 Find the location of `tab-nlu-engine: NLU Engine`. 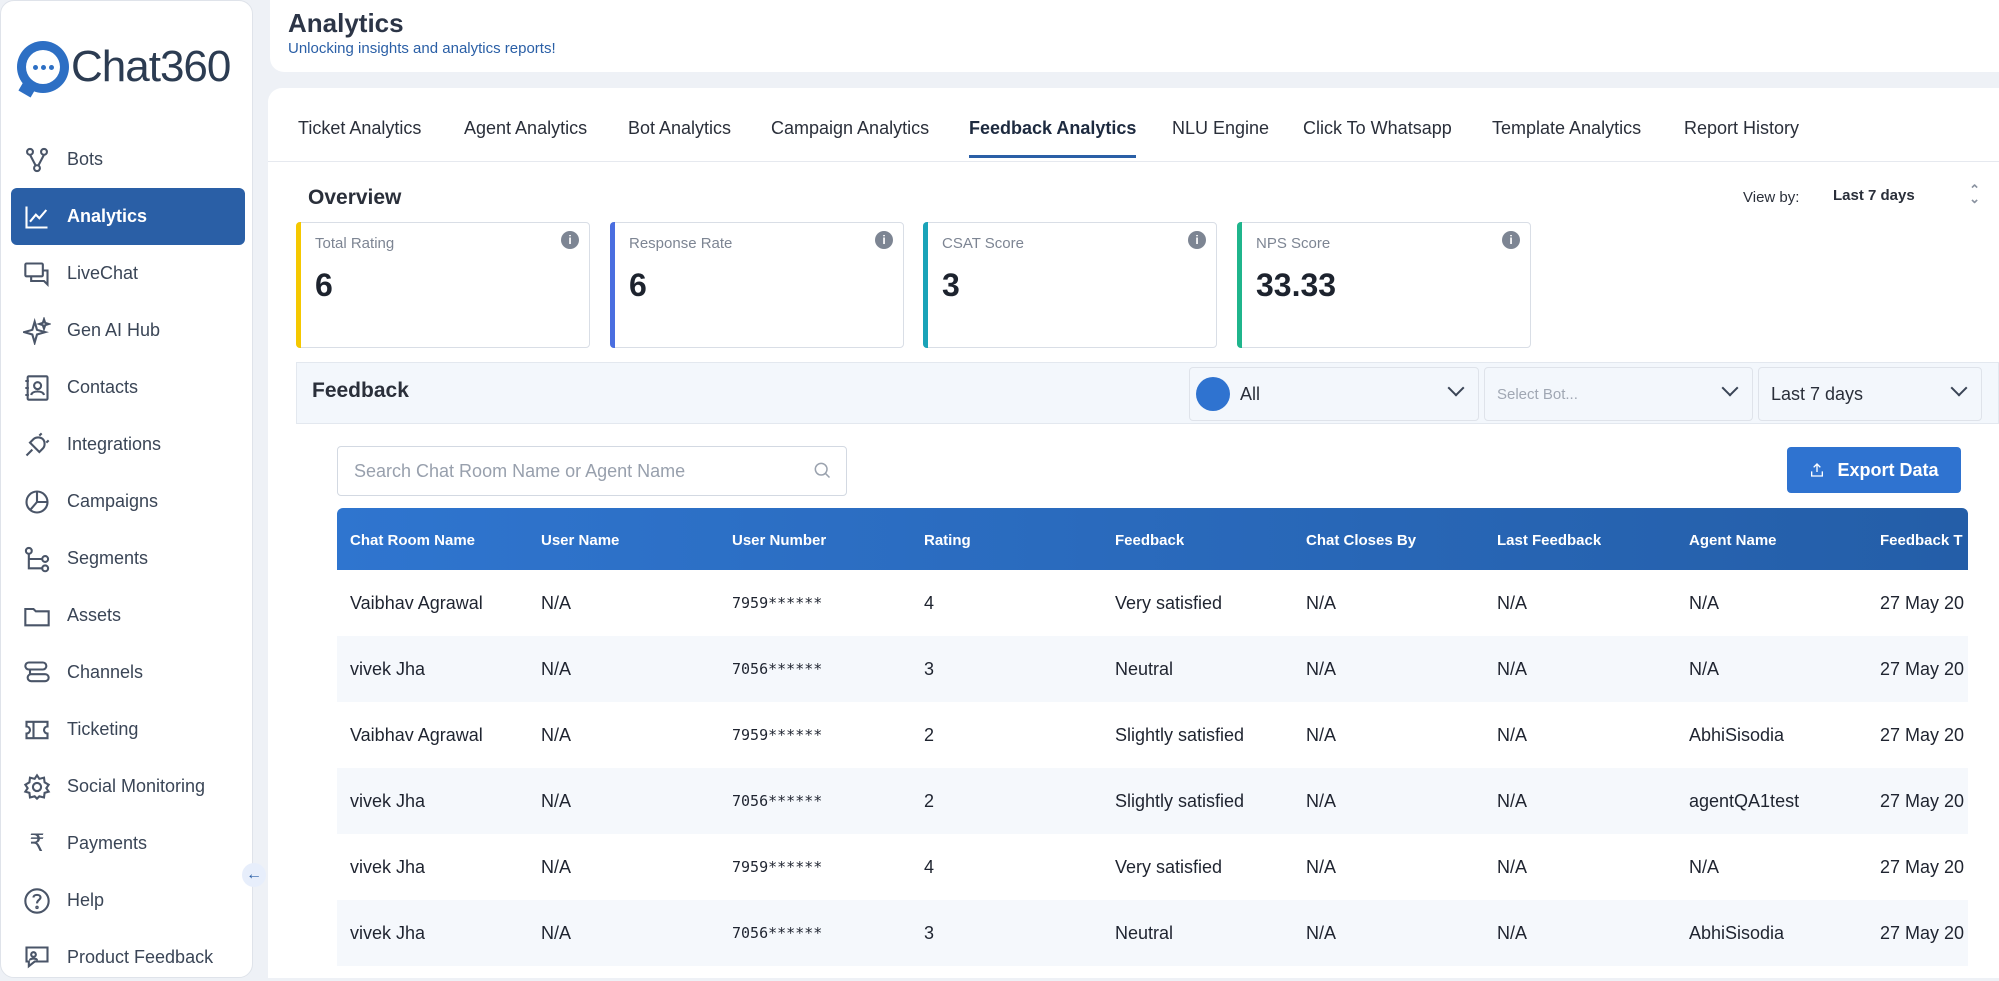

tab-nlu-engine: NLU Engine is located at coordinates (1221, 128).